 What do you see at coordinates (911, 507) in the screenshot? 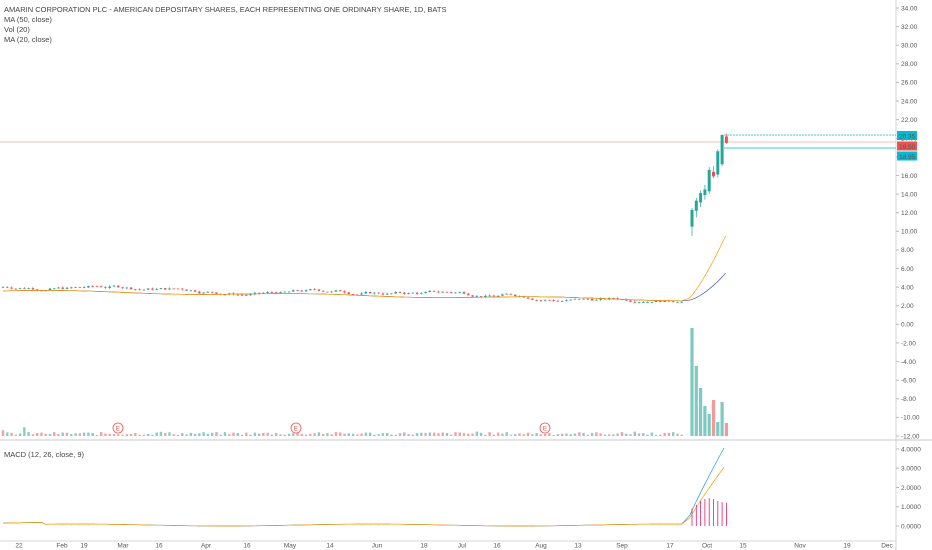
I see `macd-tick-label: 1.0000` at bounding box center [911, 507].